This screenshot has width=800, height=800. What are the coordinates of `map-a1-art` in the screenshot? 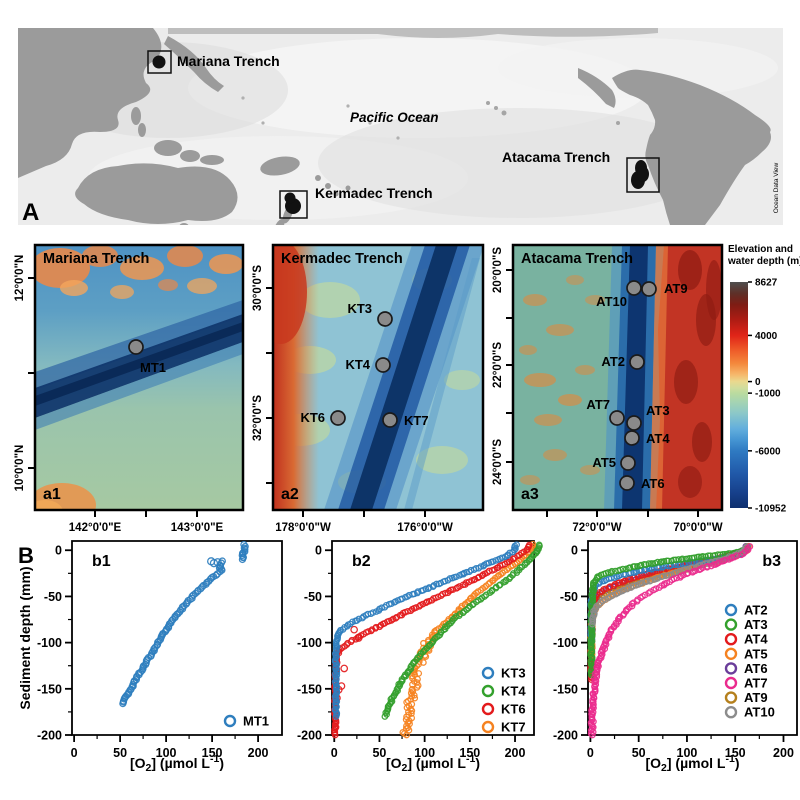 It's located at (139, 377).